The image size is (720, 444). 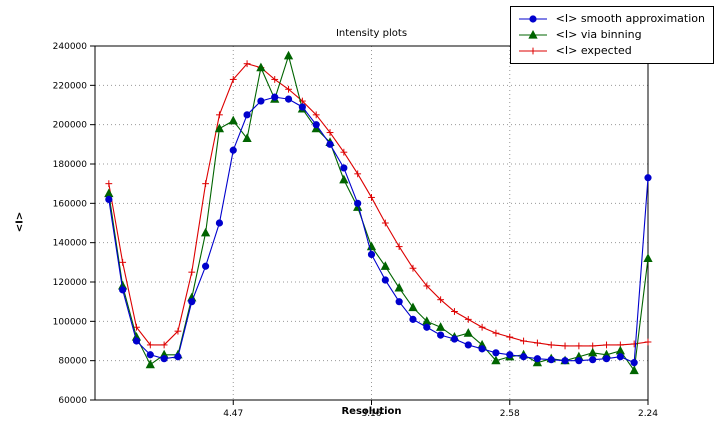 I want to click on x-tick-label: 2.58, so click(x=510, y=414).